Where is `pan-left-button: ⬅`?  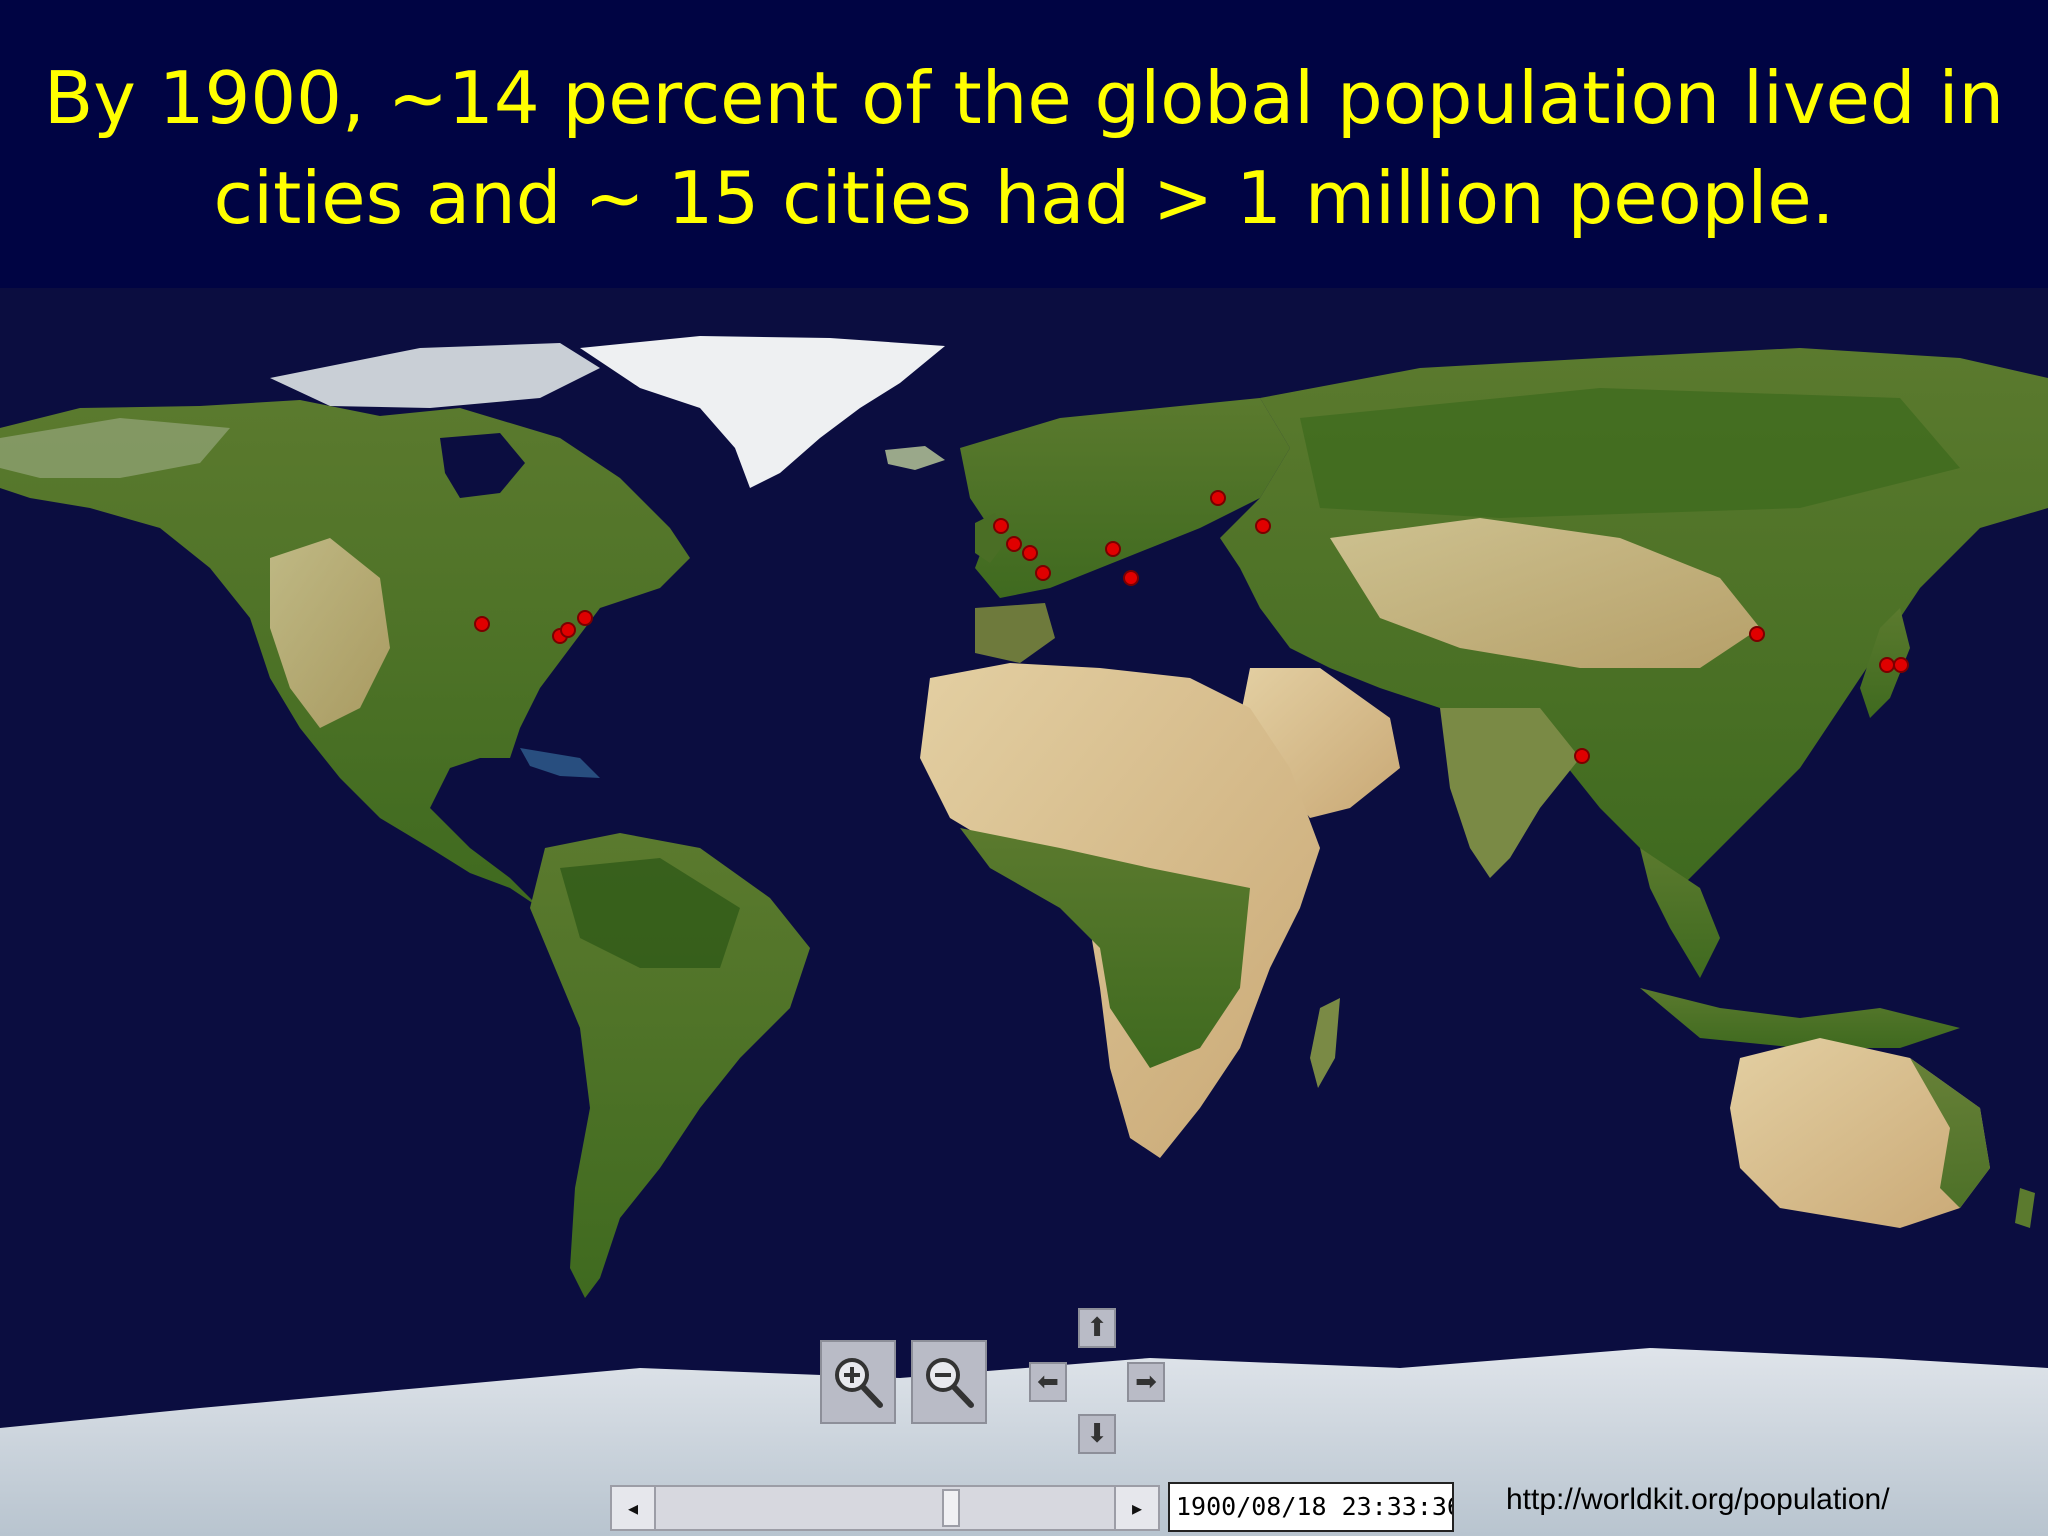
pan-left-button: ⬅ is located at coordinates (1048, 1382).